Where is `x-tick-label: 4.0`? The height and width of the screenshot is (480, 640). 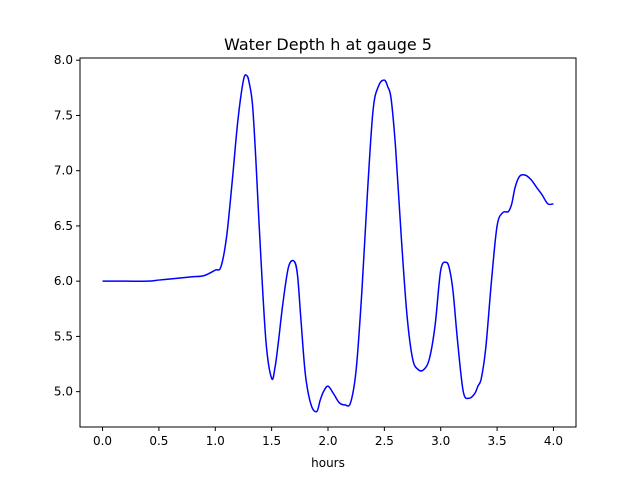 x-tick-label: 4.0 is located at coordinates (553, 441).